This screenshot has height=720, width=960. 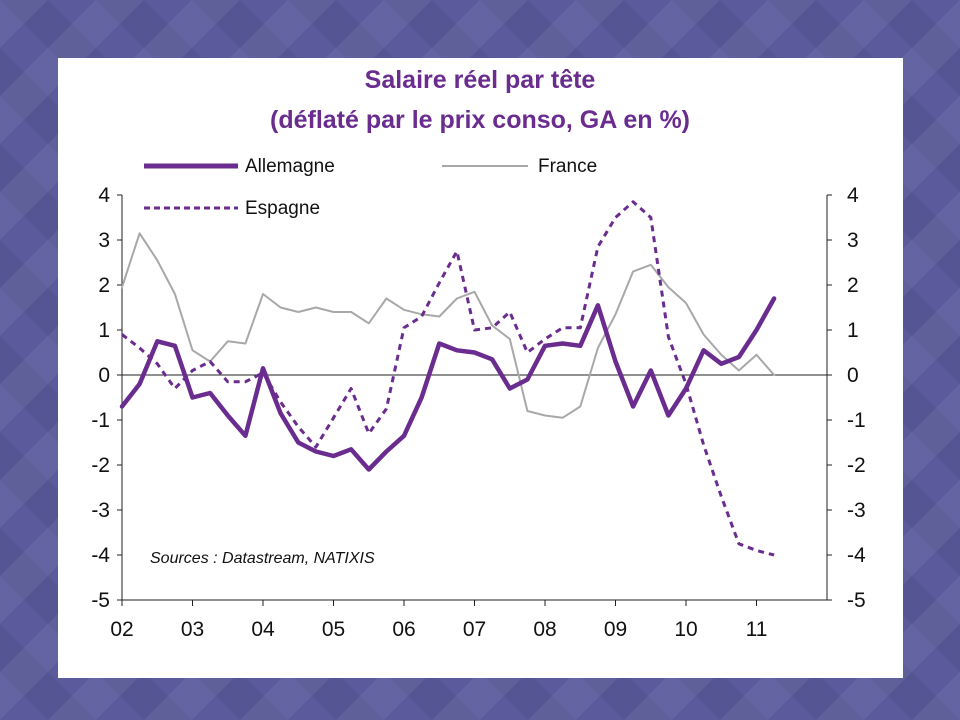 I want to click on y-tick-label-left-3: 1, so click(x=104, y=330).